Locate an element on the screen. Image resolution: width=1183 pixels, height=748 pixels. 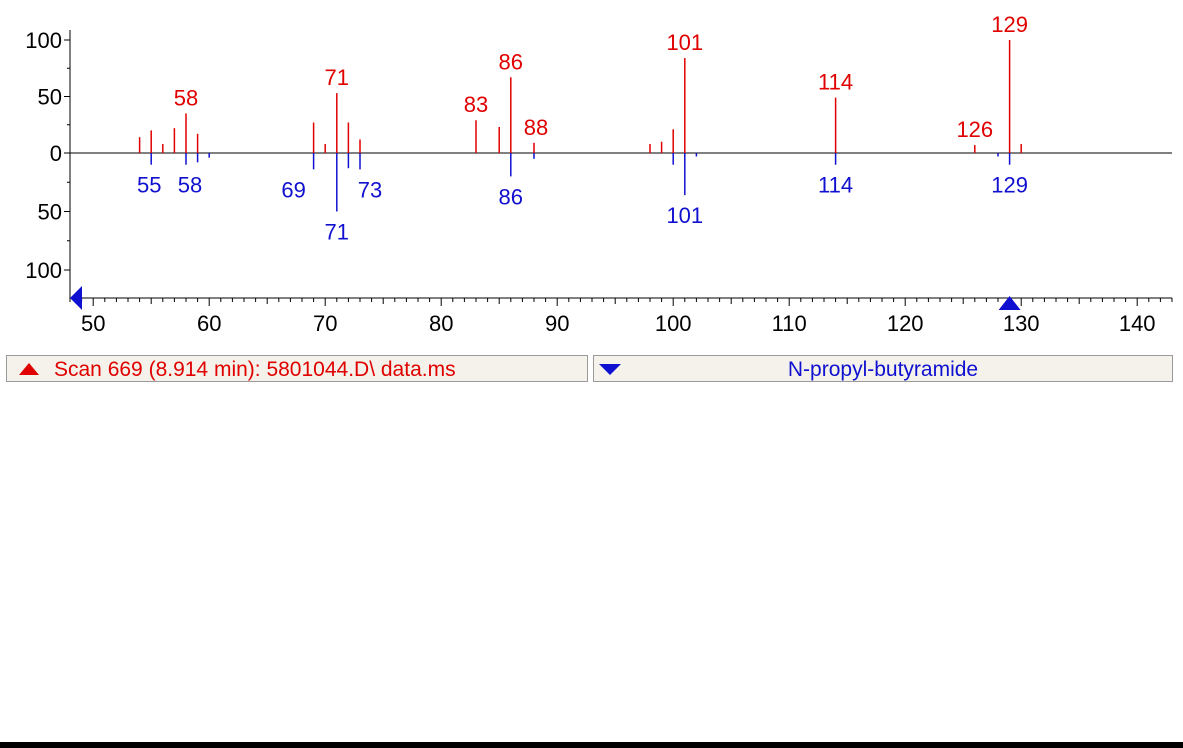
y-tick-label: 0 is located at coordinates (56, 153).